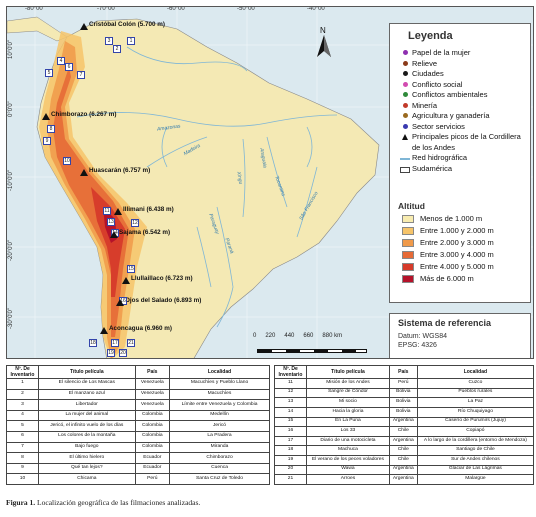 The image size is (536, 517). Describe the element at coordinates (460, 169) in the screenshot. I see `legend-item: Sudamérica` at that location.